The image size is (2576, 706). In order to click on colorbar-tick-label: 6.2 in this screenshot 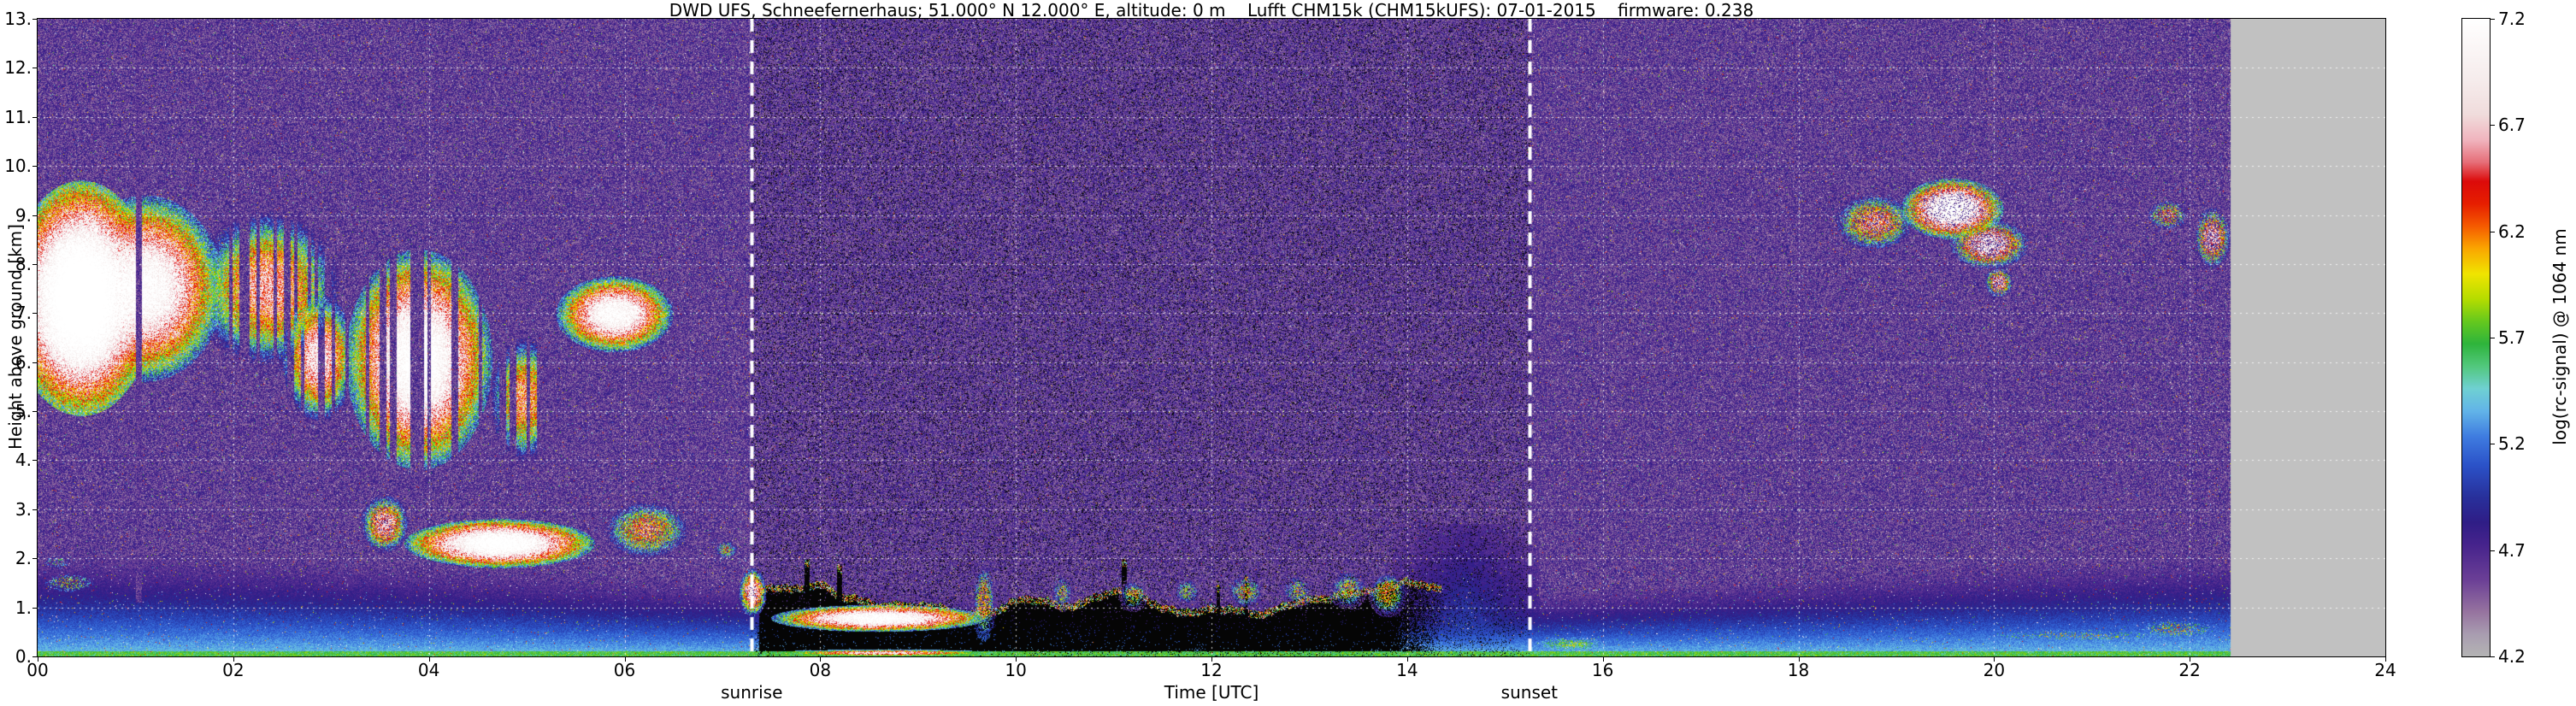, I will do `click(2512, 231)`.